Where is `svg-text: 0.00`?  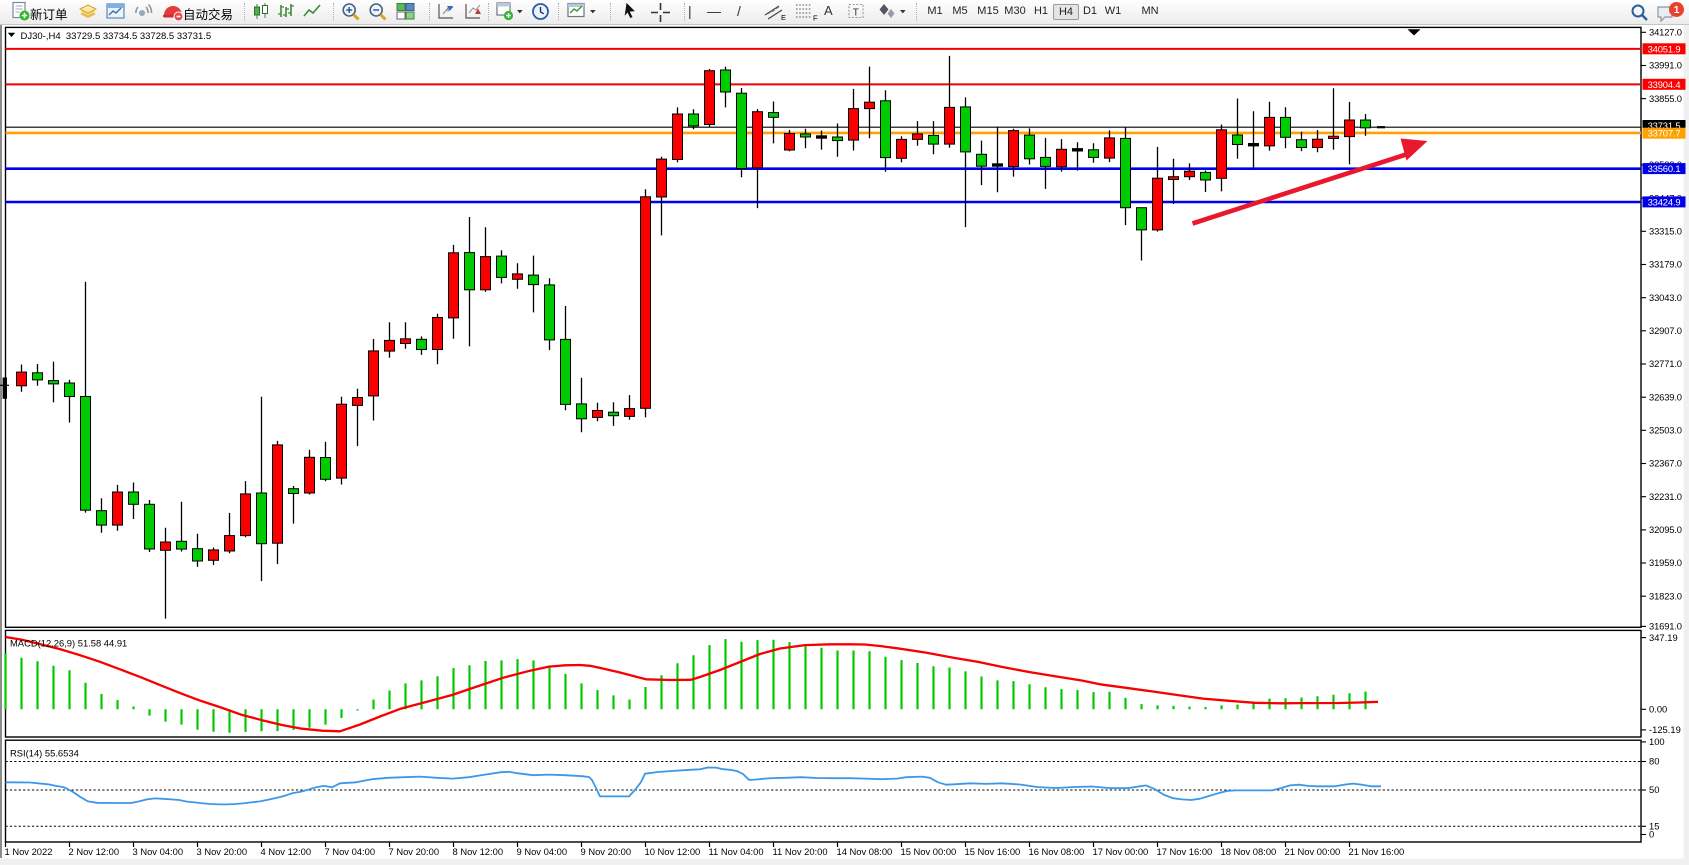 svg-text: 0.00 is located at coordinates (1658, 709).